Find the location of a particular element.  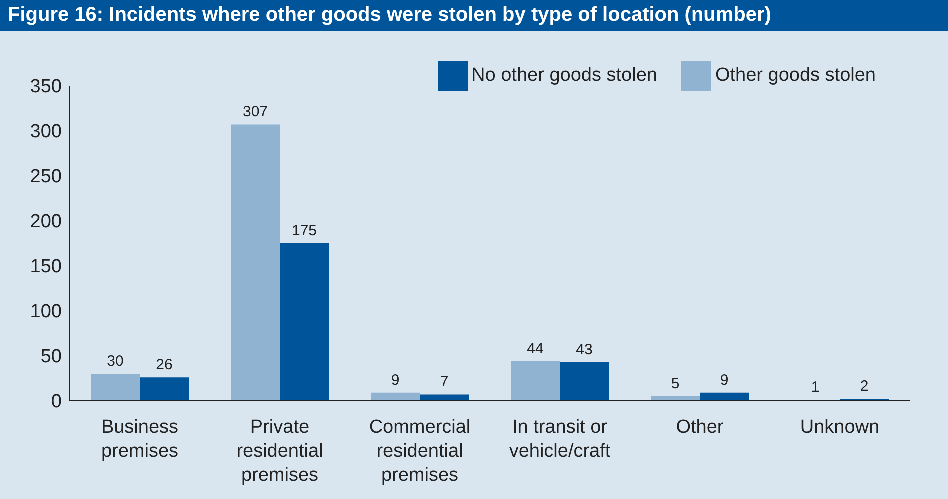

data-label: 5 is located at coordinates (675, 384).